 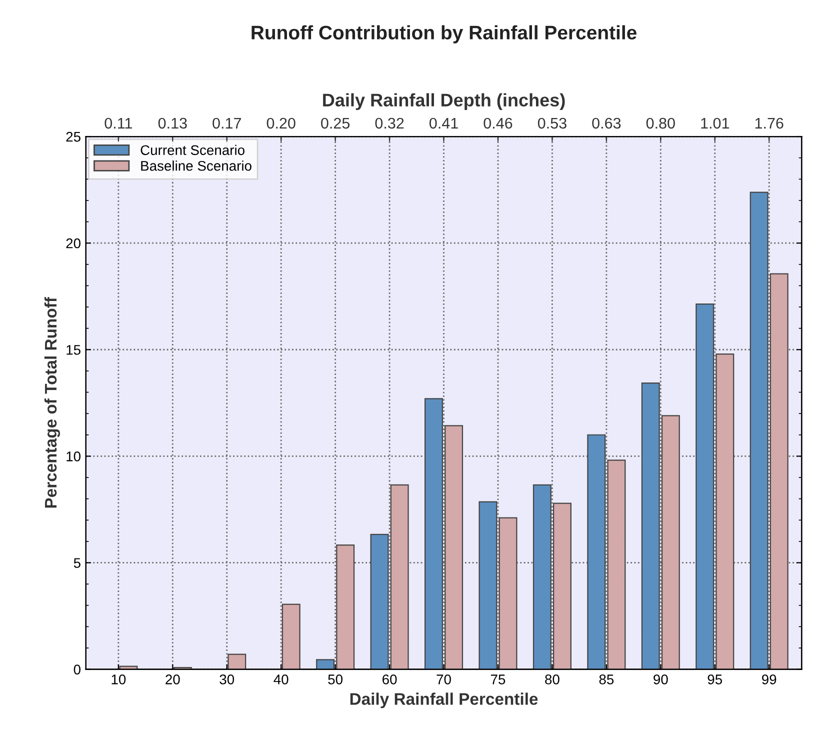 What do you see at coordinates (660, 123) in the screenshot?
I see `text: 0.80` at bounding box center [660, 123].